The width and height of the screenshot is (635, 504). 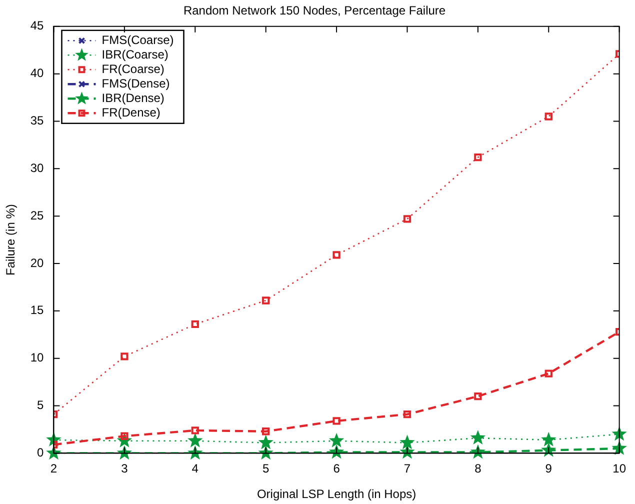 What do you see at coordinates (11, 240) in the screenshot?
I see `y-axis-title: Failure (in %)` at bounding box center [11, 240].